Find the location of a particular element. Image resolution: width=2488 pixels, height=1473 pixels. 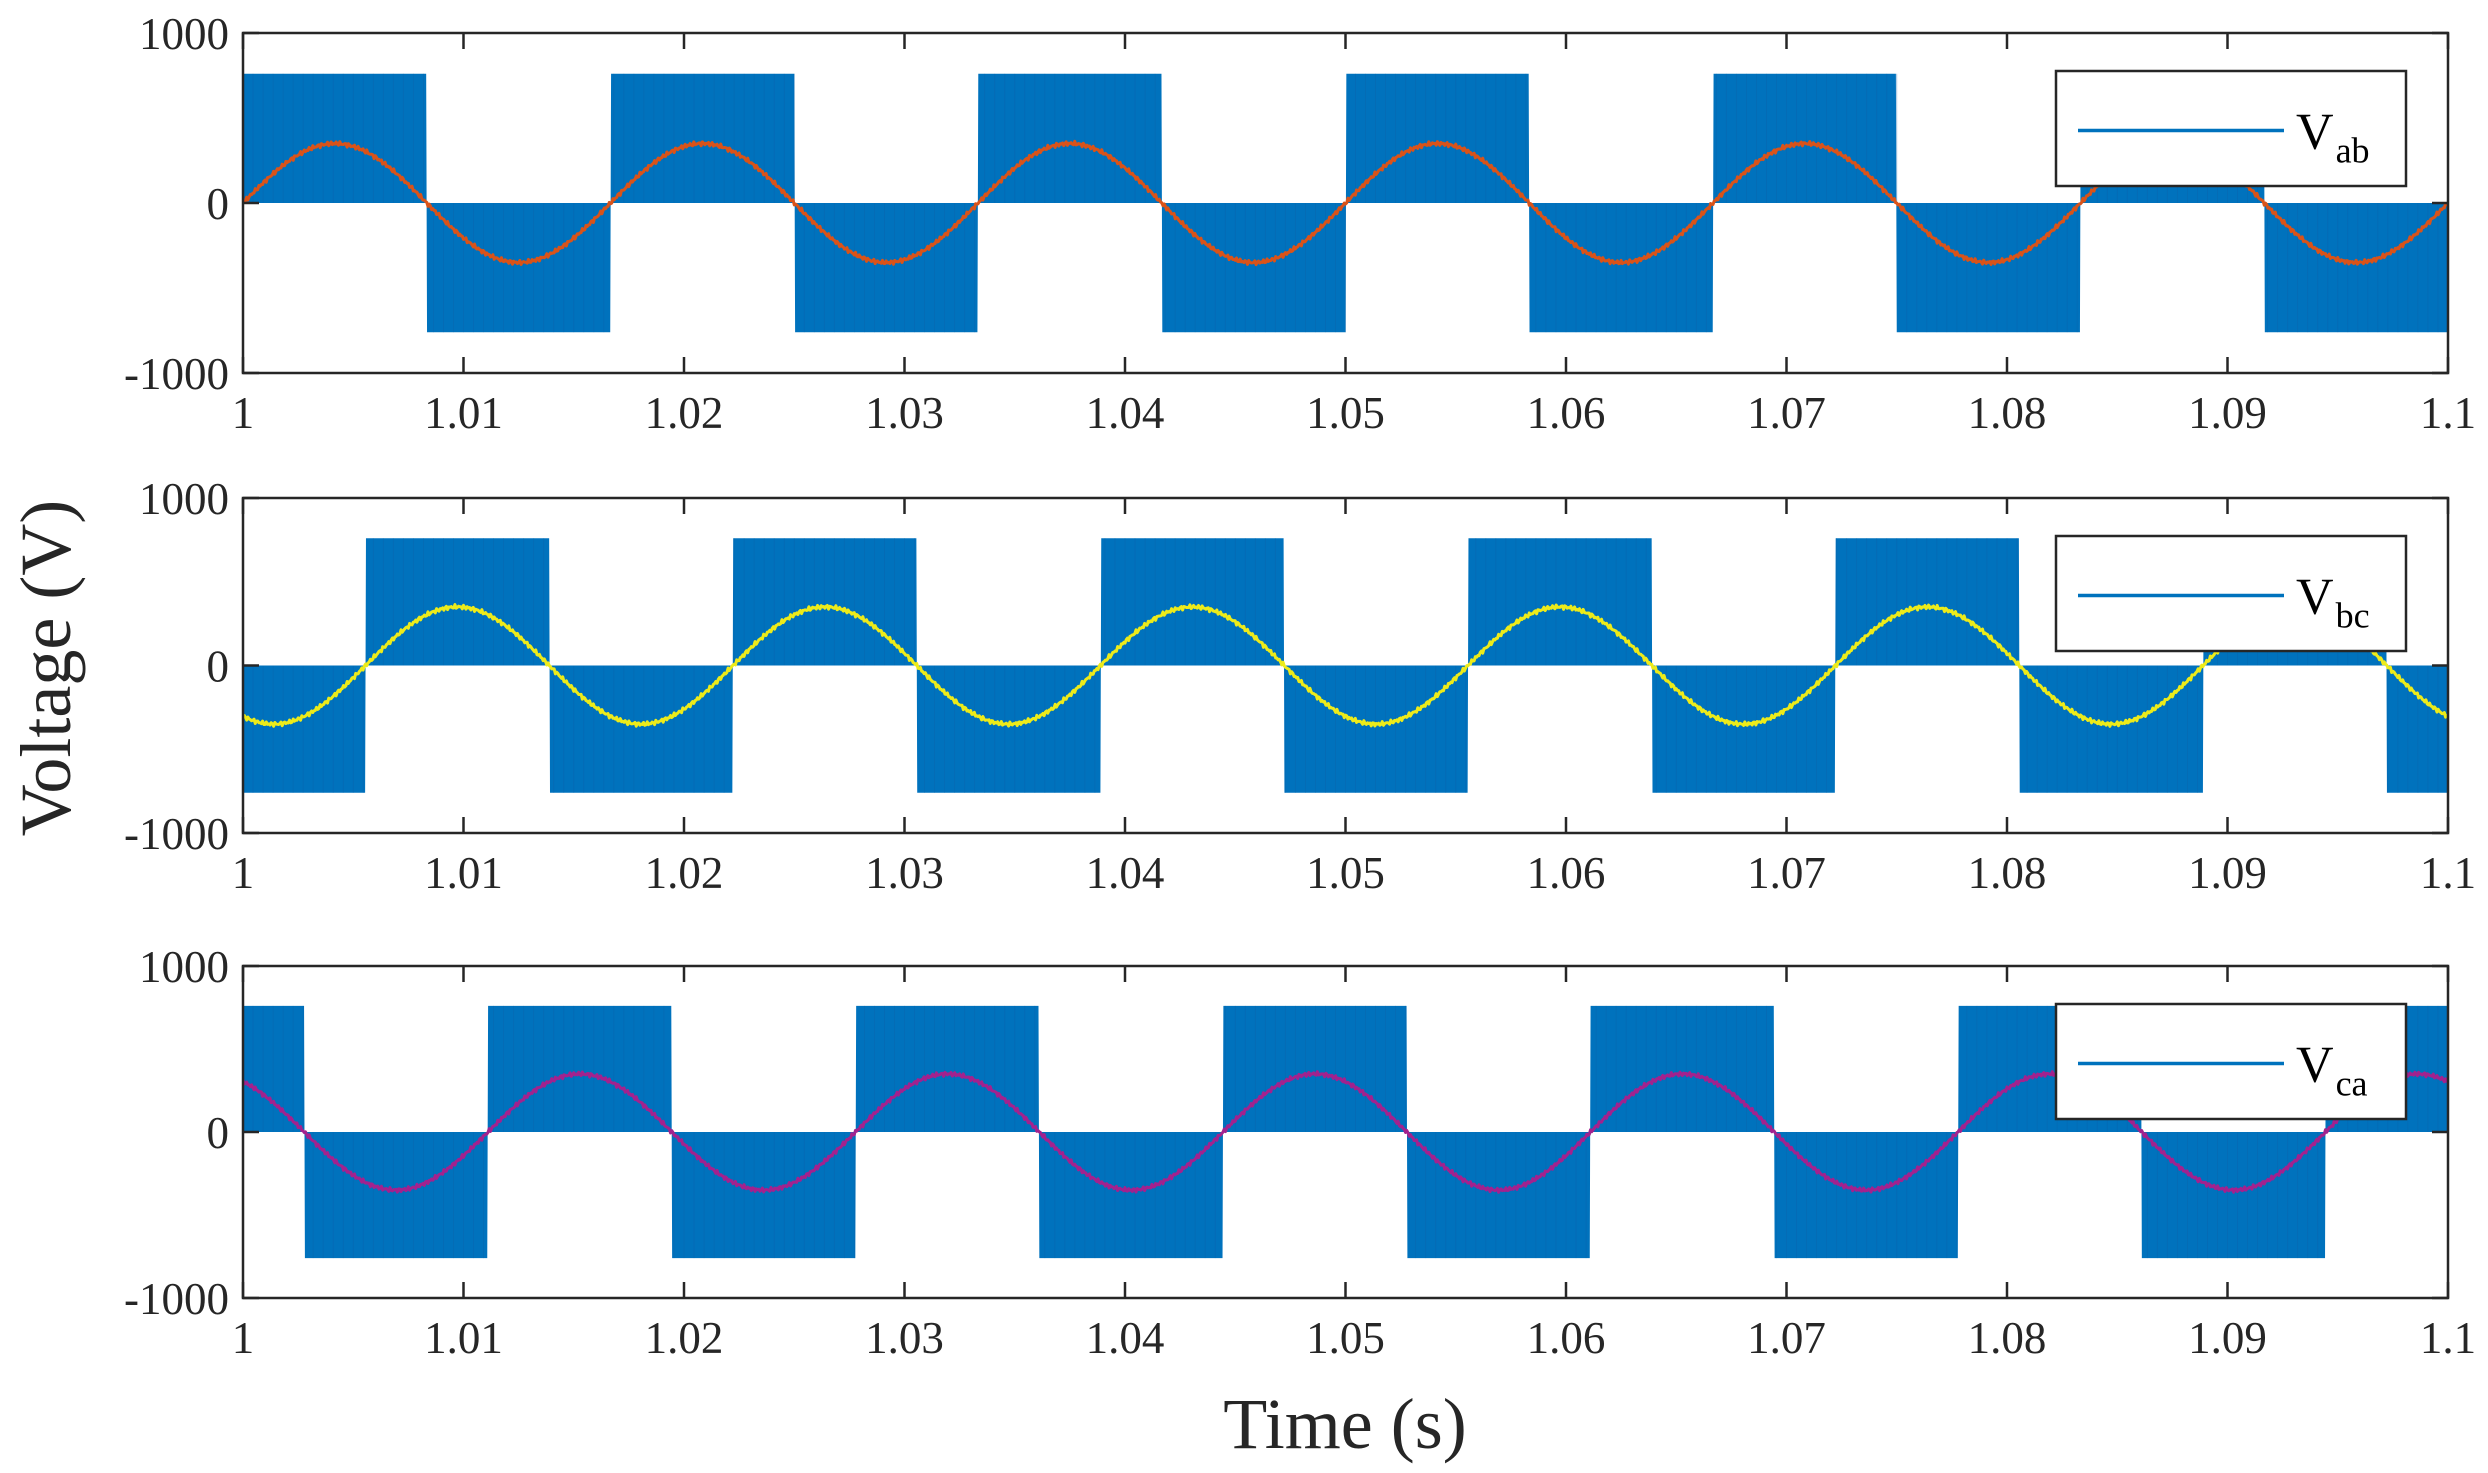

legend-label: Vca is located at coordinates (2332, 1070).